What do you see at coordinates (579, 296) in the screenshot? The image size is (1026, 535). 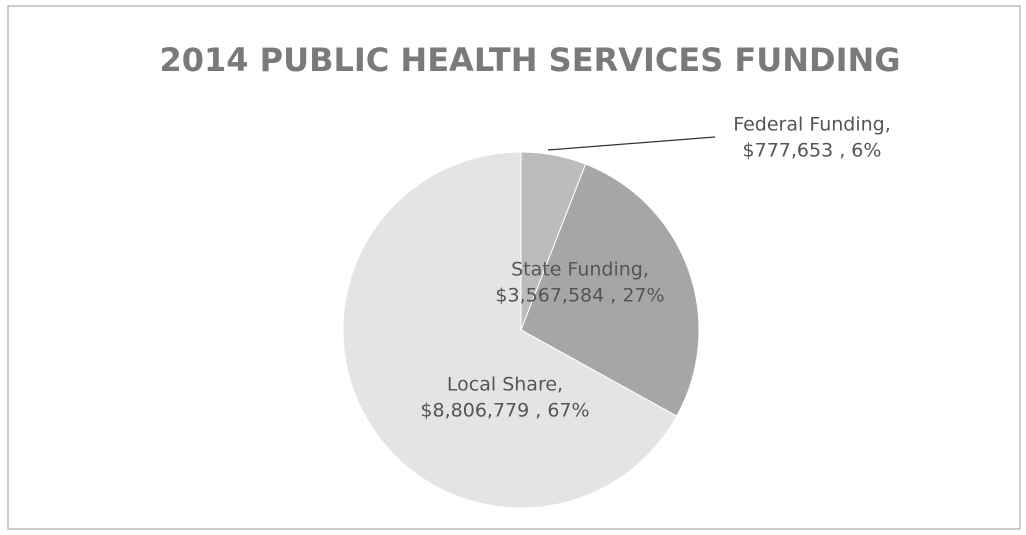 I see `data-label: $3,567,584 , 27%` at bounding box center [579, 296].